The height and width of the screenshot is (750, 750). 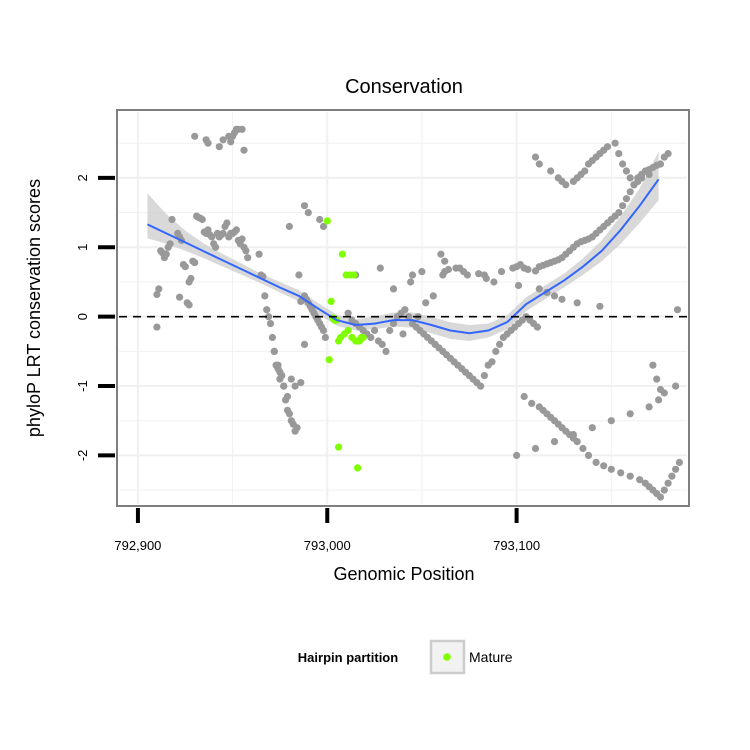 I want to click on y-axis: -2 -1 0 1 2, so click(x=95, y=317).